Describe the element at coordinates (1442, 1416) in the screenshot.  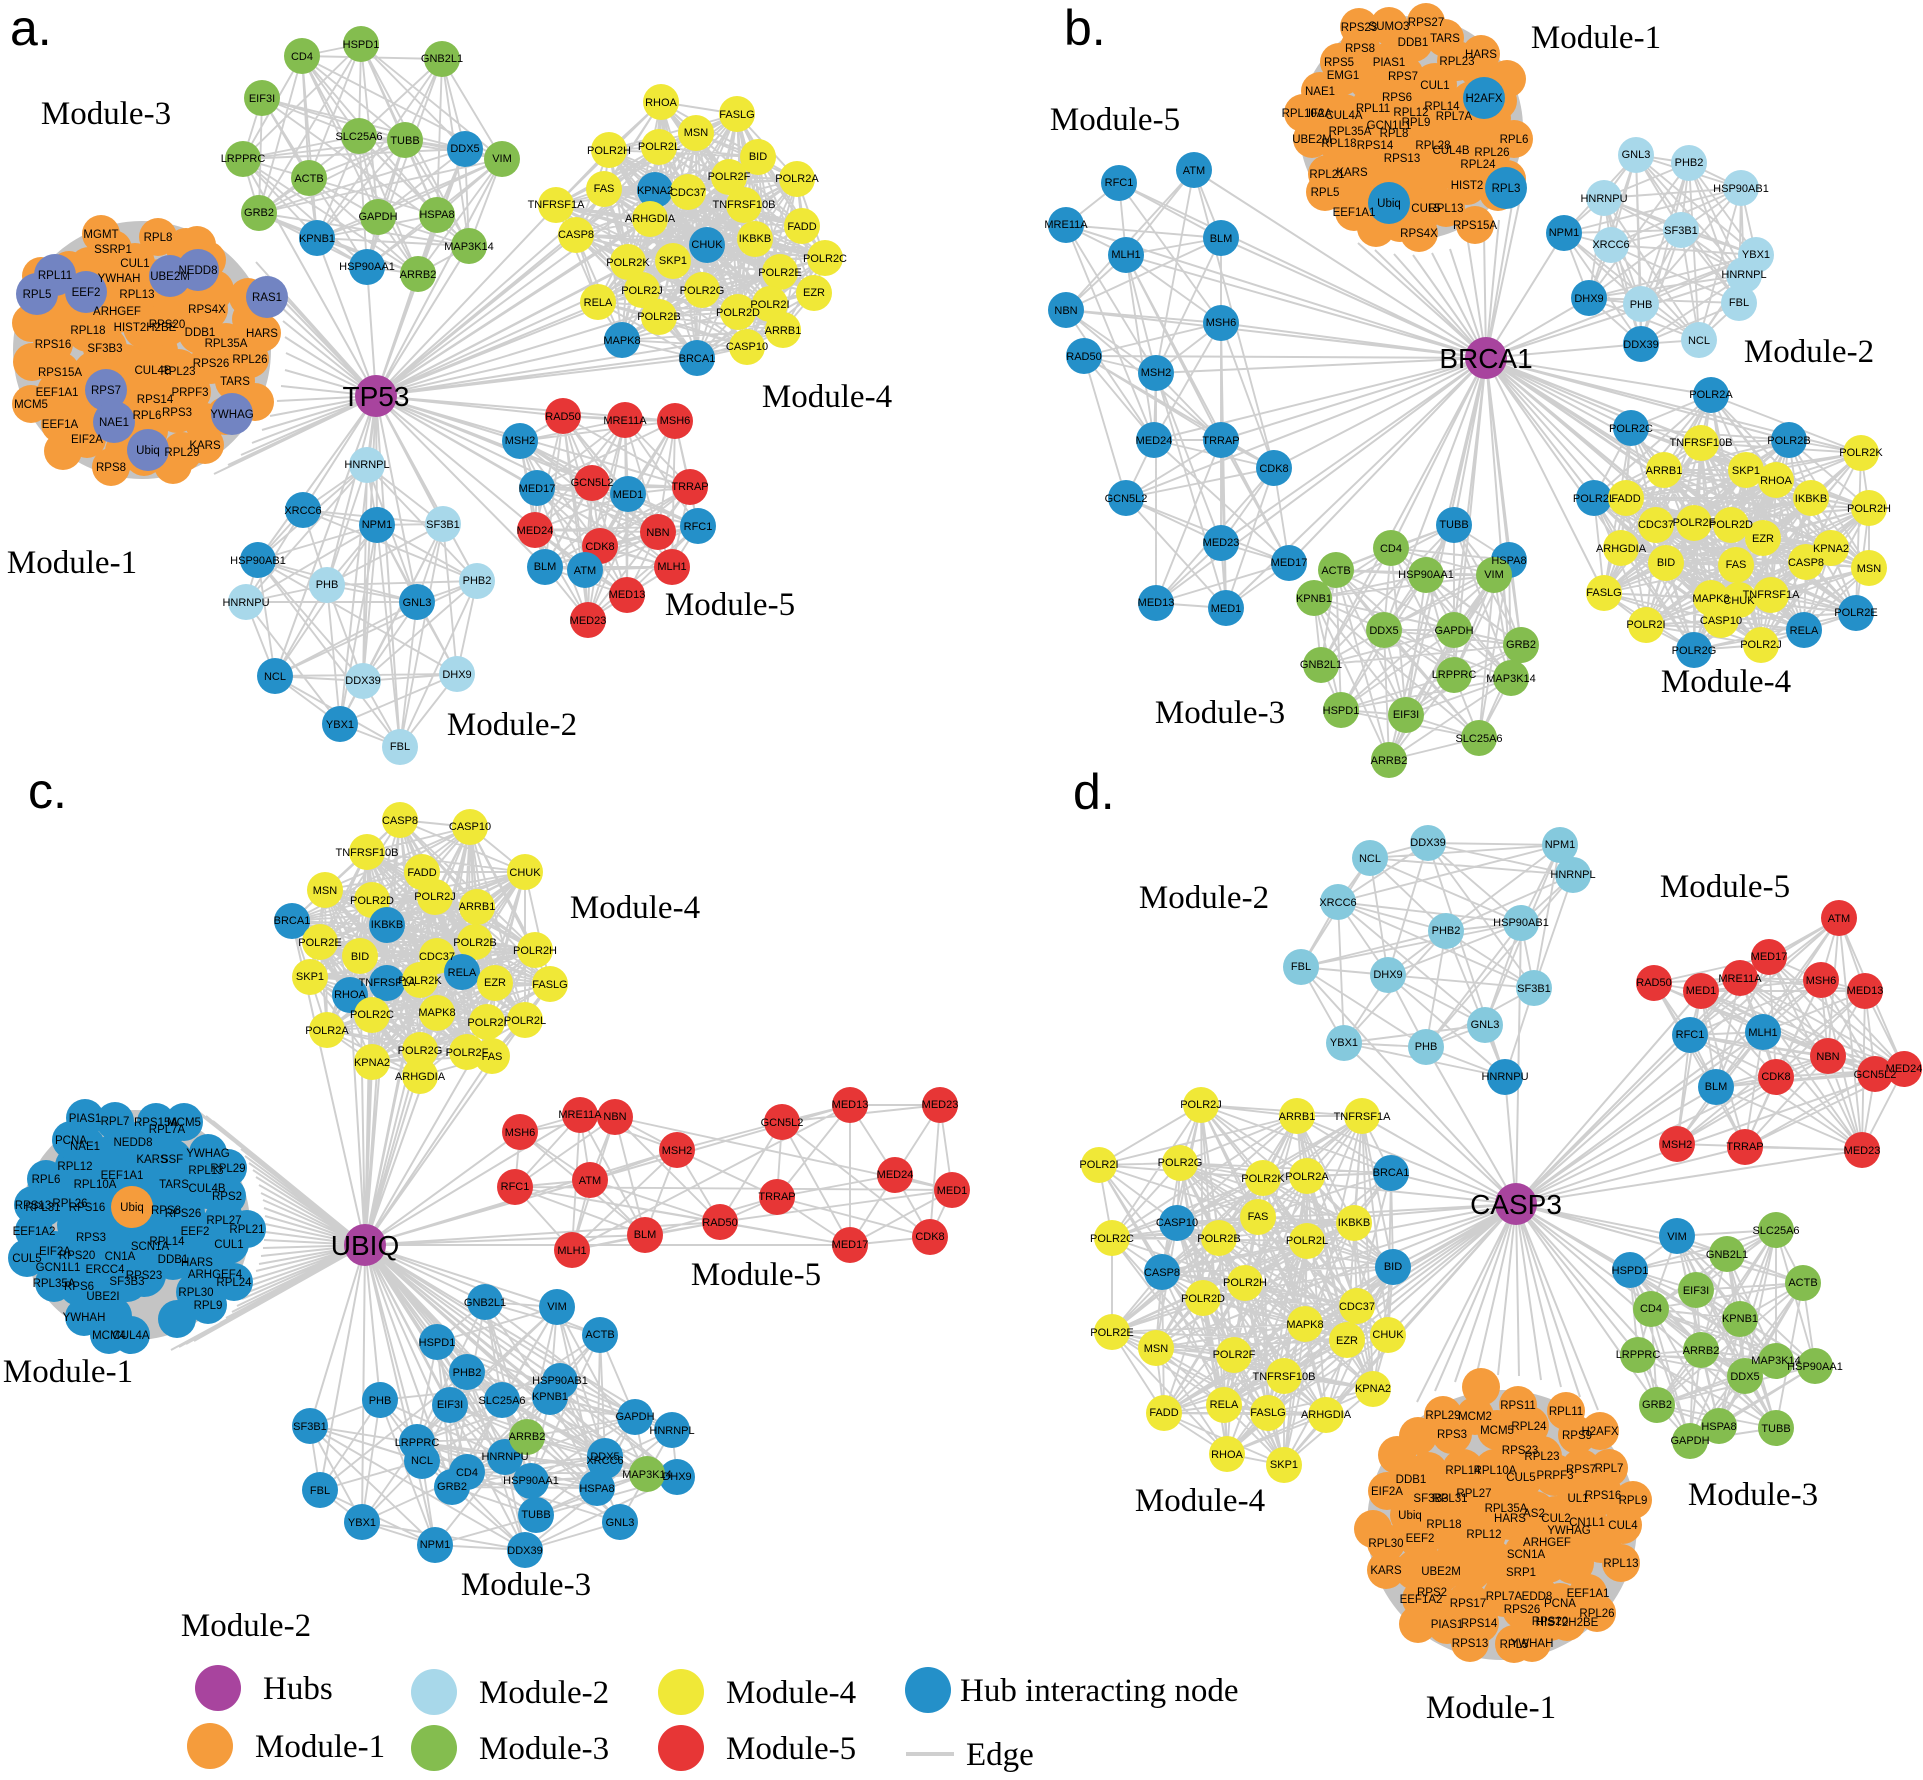
I see `svg-text: RPL29` at that location.